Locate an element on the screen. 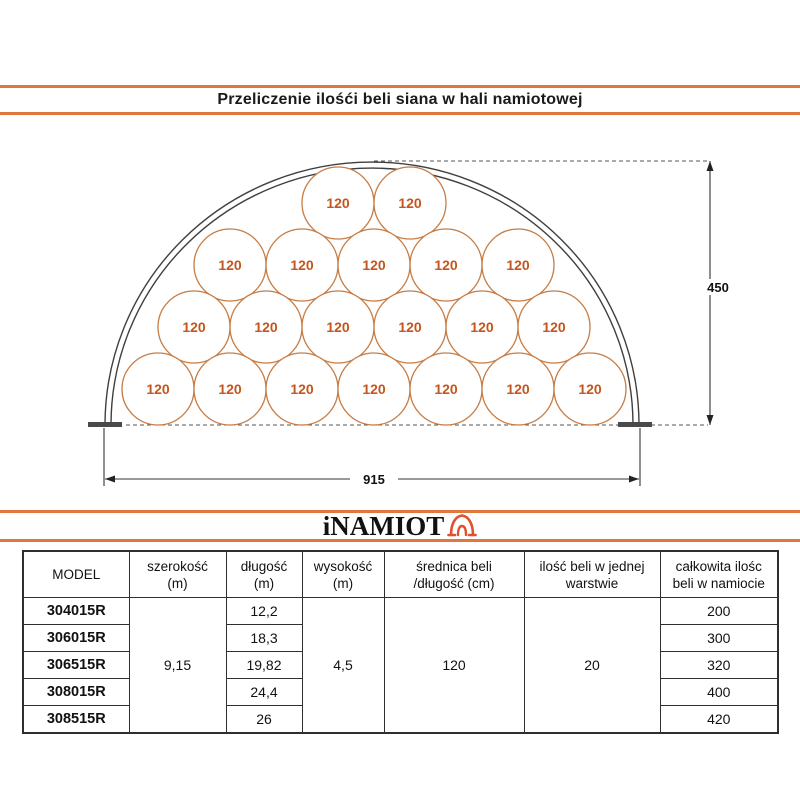  header-width: szerokość (m) is located at coordinates (177, 574).